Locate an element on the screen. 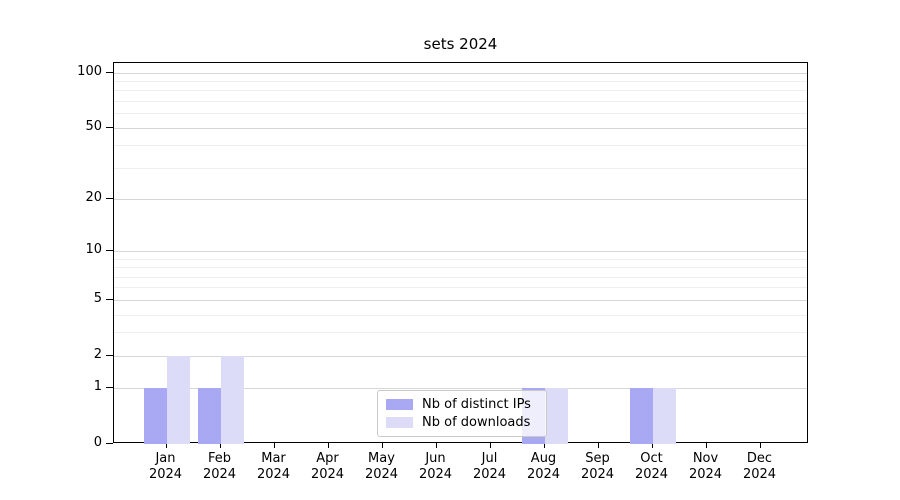 Image resolution: width=900 pixels, height=500 pixels. y-tick-label: 50 is located at coordinates (93, 126).